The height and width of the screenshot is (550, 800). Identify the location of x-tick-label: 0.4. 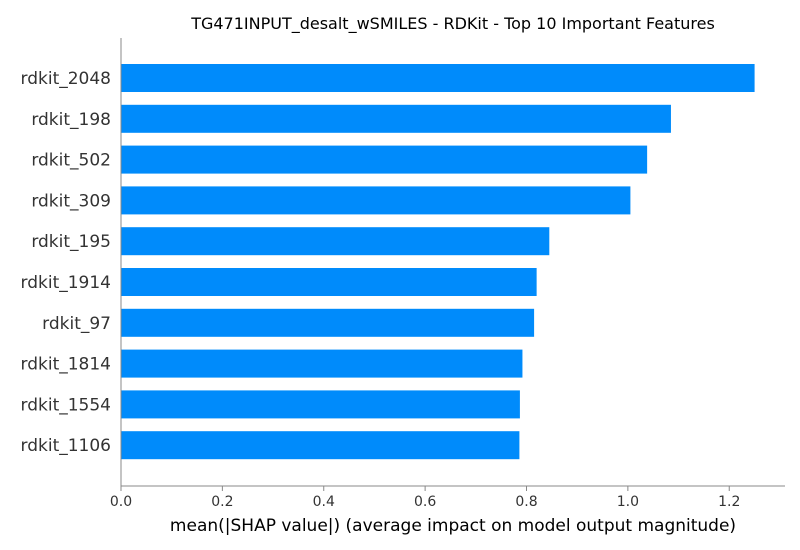
(324, 502).